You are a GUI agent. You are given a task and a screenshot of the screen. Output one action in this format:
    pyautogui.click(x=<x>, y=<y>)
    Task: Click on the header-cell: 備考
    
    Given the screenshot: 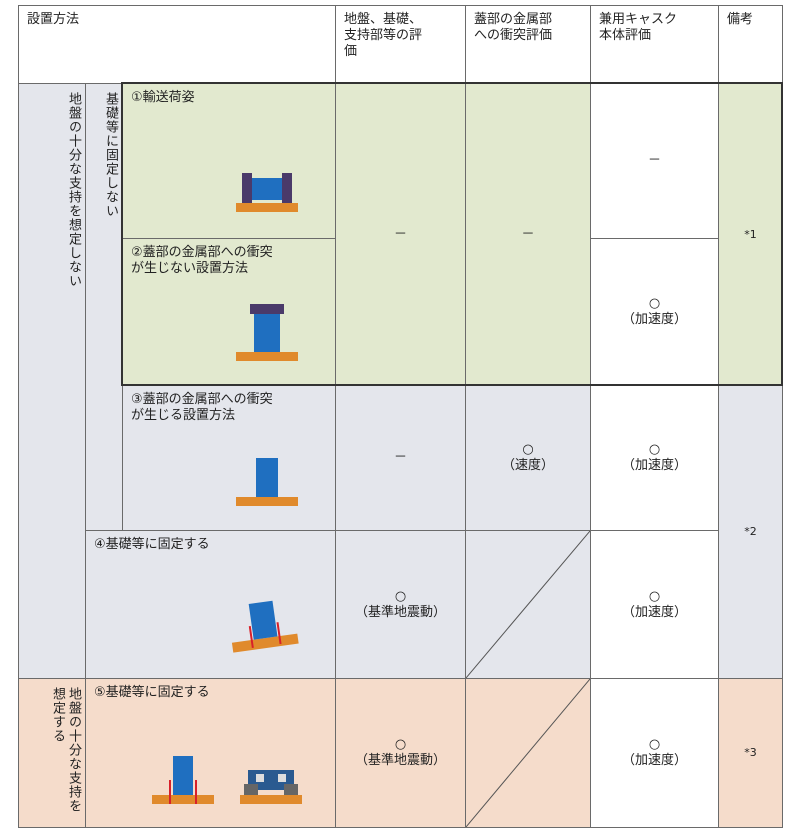 What is the action you would take?
    pyautogui.click(x=750, y=44)
    